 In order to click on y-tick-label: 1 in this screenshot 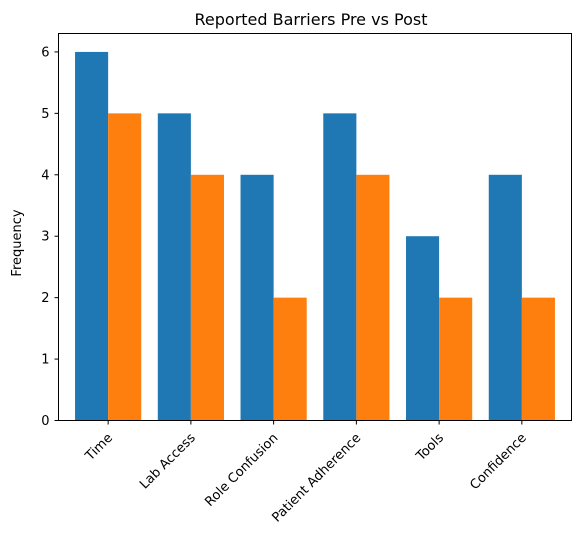, I will do `click(45, 360)`.